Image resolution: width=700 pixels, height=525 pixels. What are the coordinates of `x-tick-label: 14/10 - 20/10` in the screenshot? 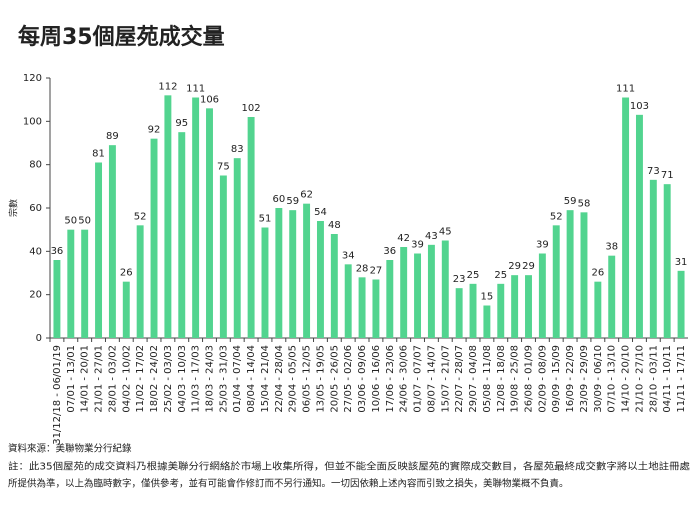 It's located at (626, 379).